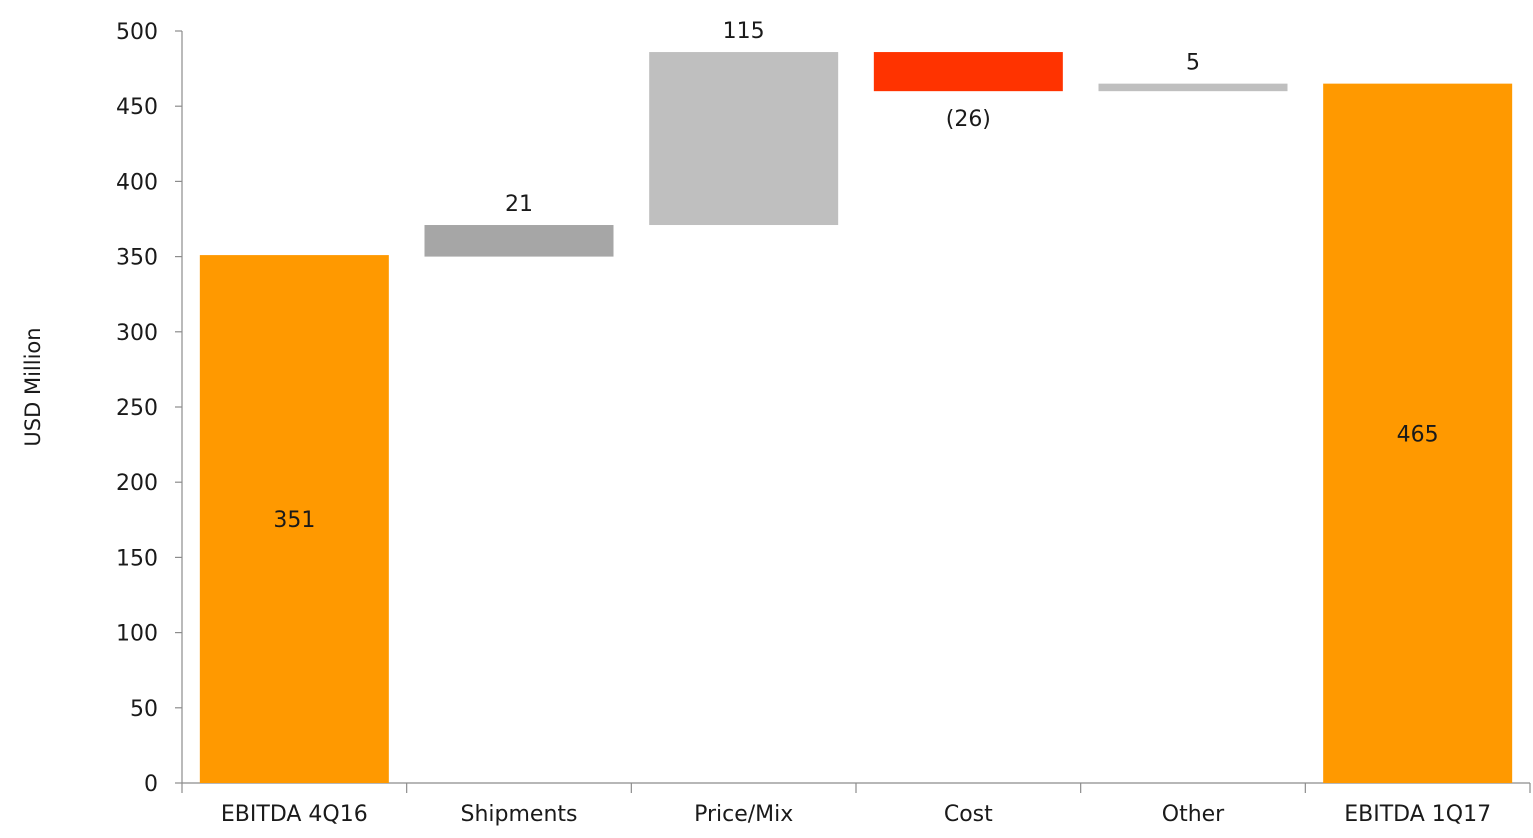  What do you see at coordinates (743, 814) in the screenshot?
I see `x-tick-label: Price/Mix` at bounding box center [743, 814].